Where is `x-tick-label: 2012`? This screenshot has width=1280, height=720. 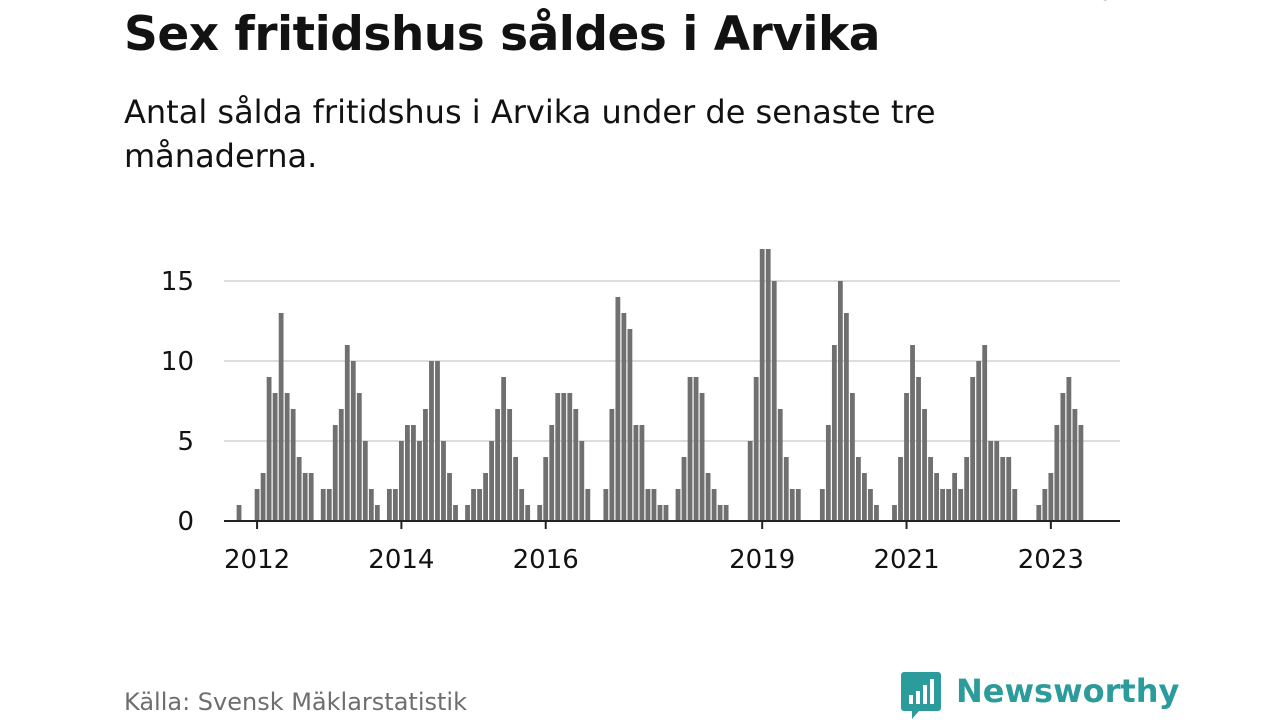
x-tick-label: 2012 is located at coordinates (257, 560).